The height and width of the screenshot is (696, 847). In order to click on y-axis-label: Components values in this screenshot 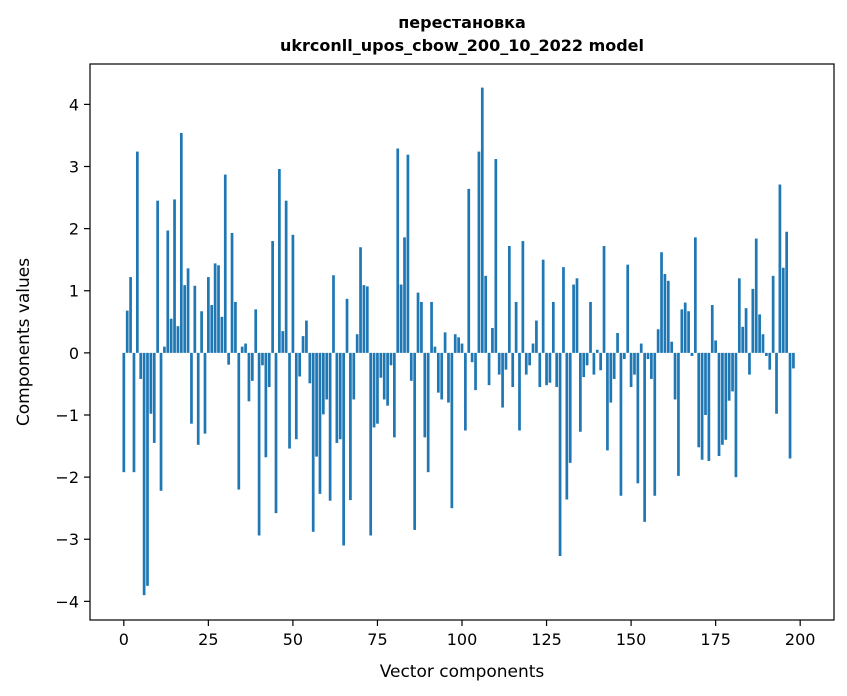, I will do `click(24, 342)`.